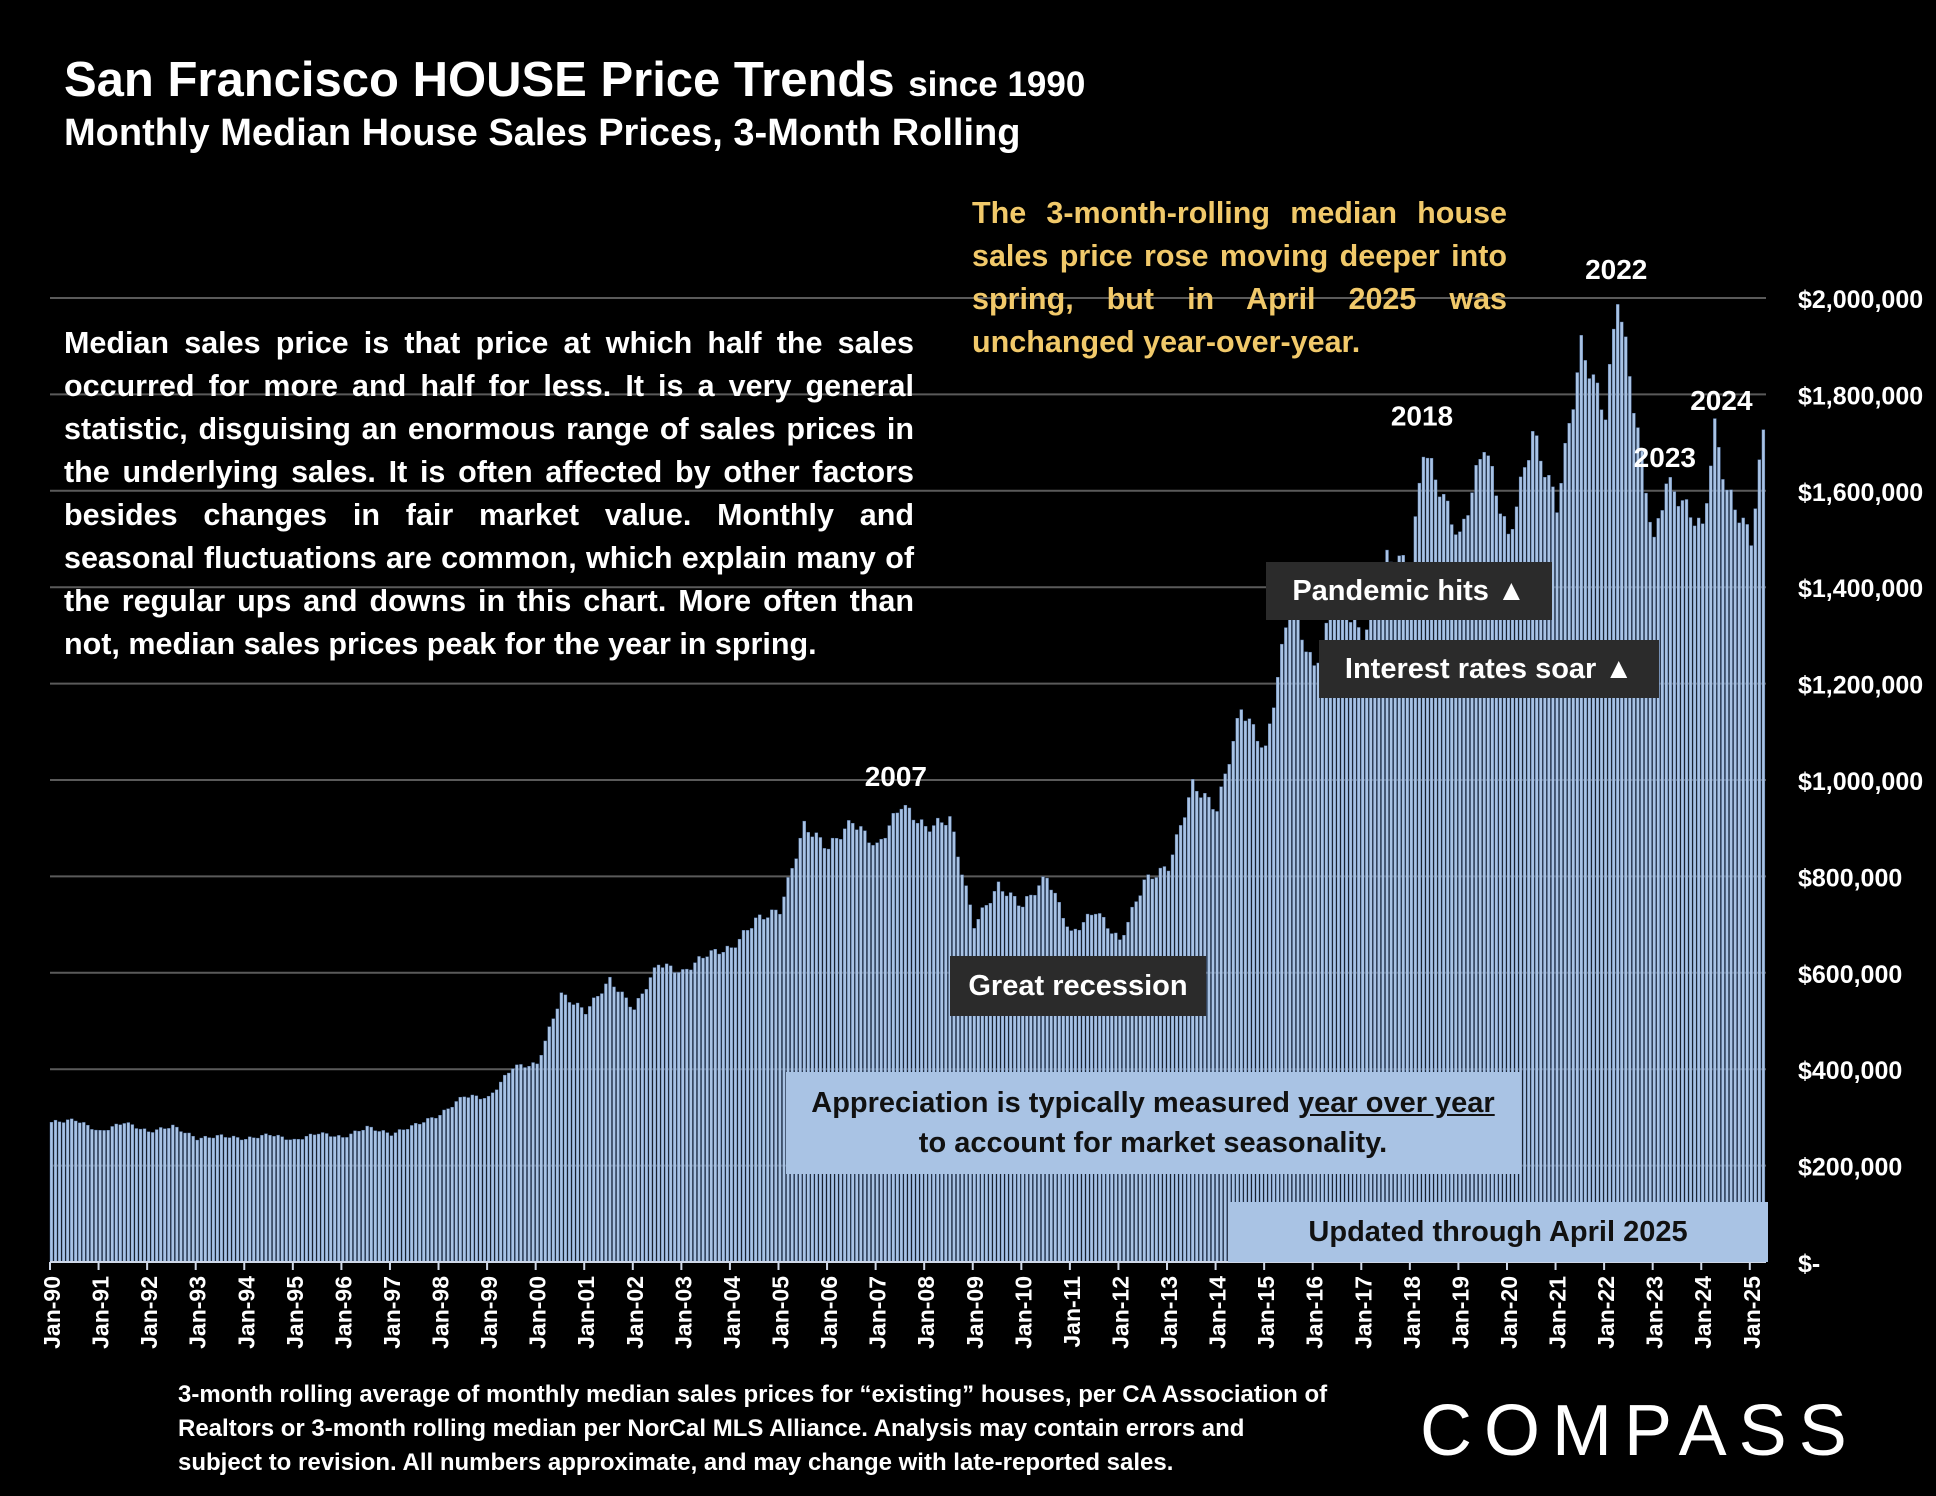 Image resolution: width=1936 pixels, height=1496 pixels. Describe the element at coordinates (1665, 457) in the screenshot. I see `annotation-2023: 2023` at that location.